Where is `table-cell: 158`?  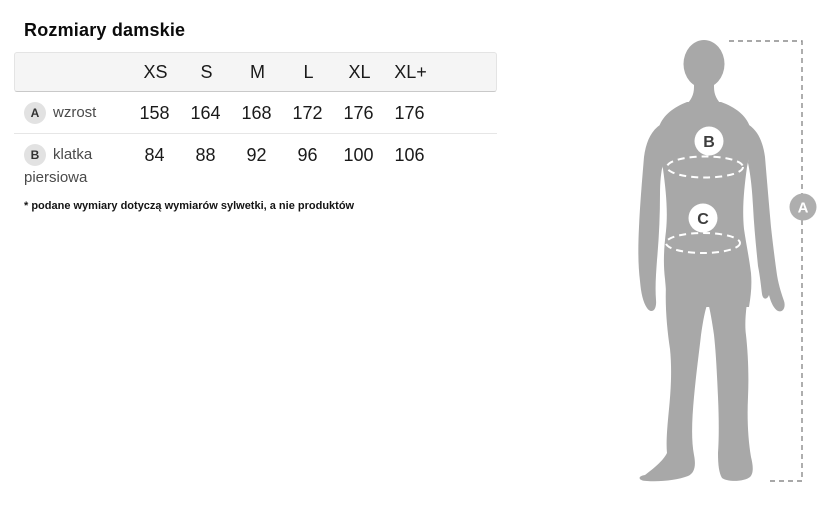
table-cell: 158 is located at coordinates (154, 113).